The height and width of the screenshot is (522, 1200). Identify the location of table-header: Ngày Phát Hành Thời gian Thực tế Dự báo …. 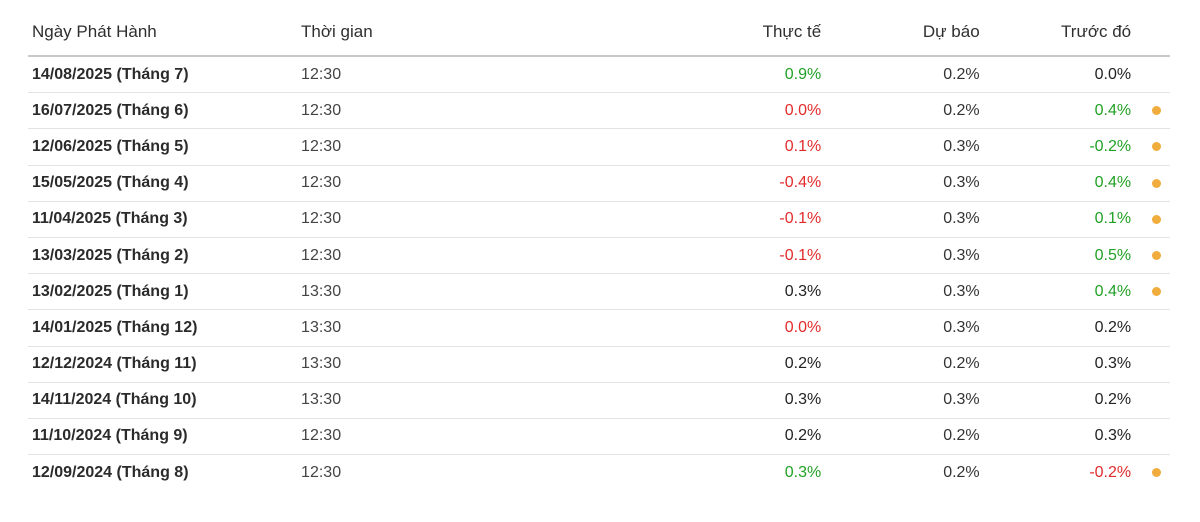
(599, 32).